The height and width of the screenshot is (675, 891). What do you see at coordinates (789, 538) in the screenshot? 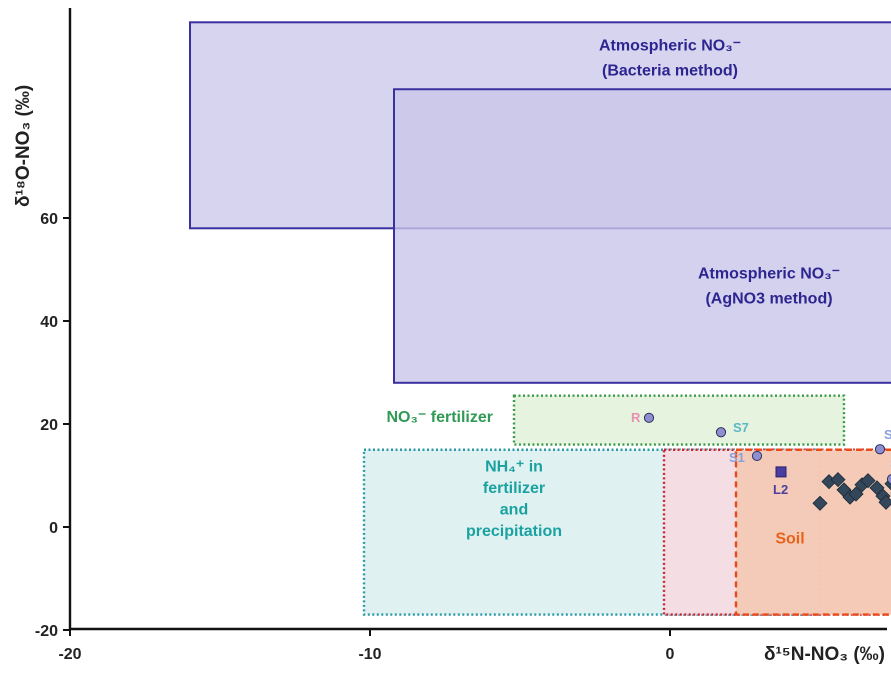
I see `source-box-label: Soil` at bounding box center [789, 538].